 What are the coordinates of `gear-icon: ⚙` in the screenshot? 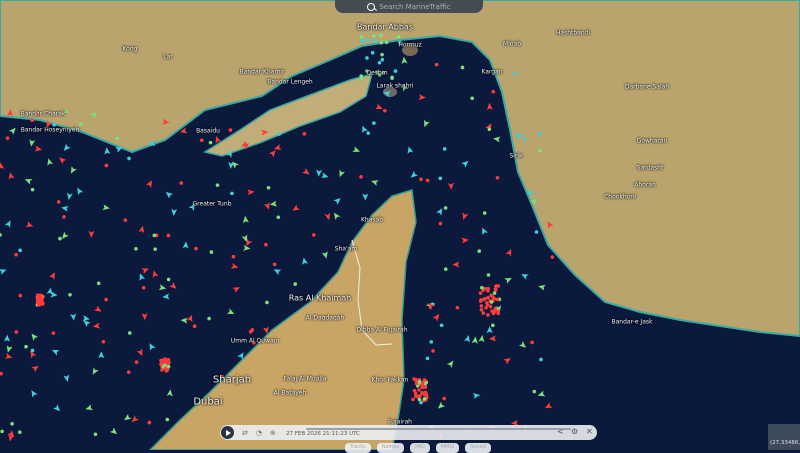 It's located at (575, 431).